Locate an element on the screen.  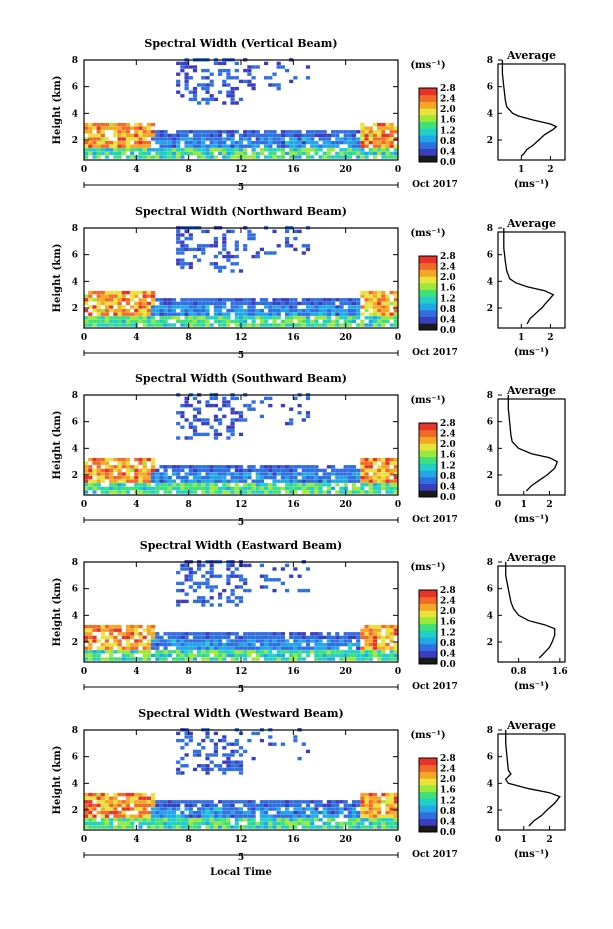
x-tick-label: 0 is located at coordinates (84, 672).